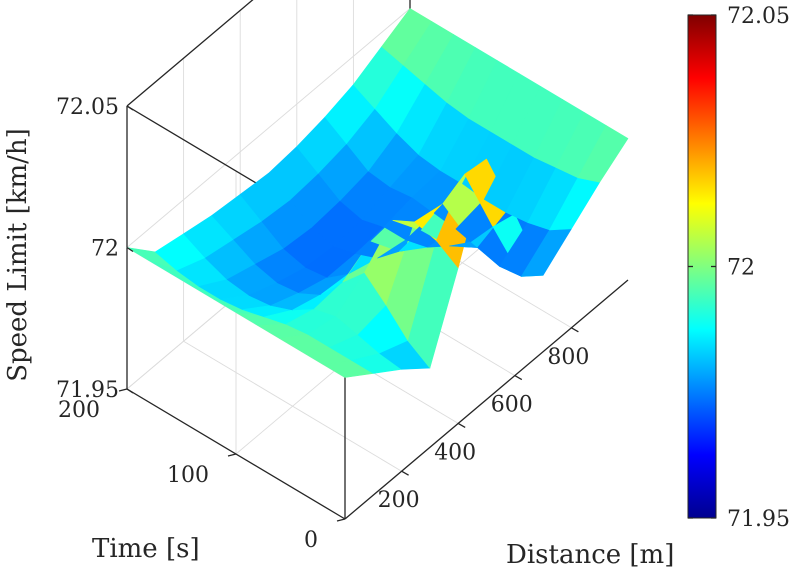 The width and height of the screenshot is (793, 573). What do you see at coordinates (568, 357) in the screenshot?
I see `x-tick-label: 800` at bounding box center [568, 357].